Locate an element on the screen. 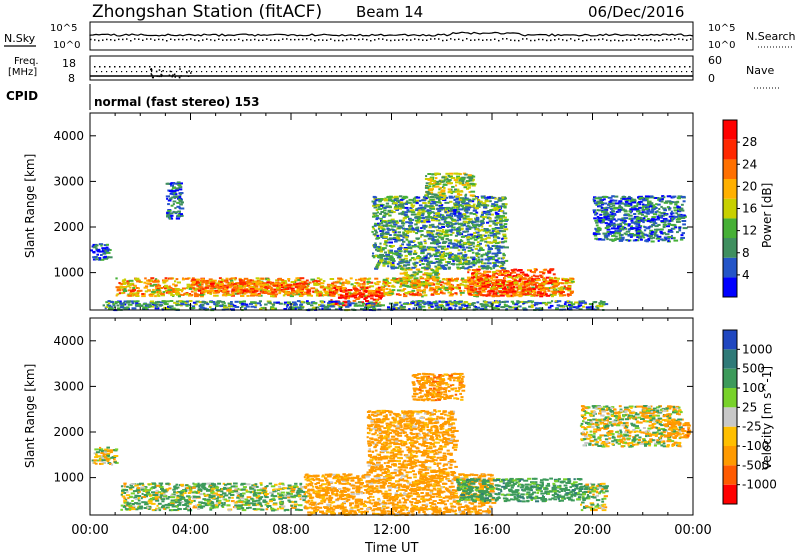  freq-panel-frame is located at coordinates (391, 68).